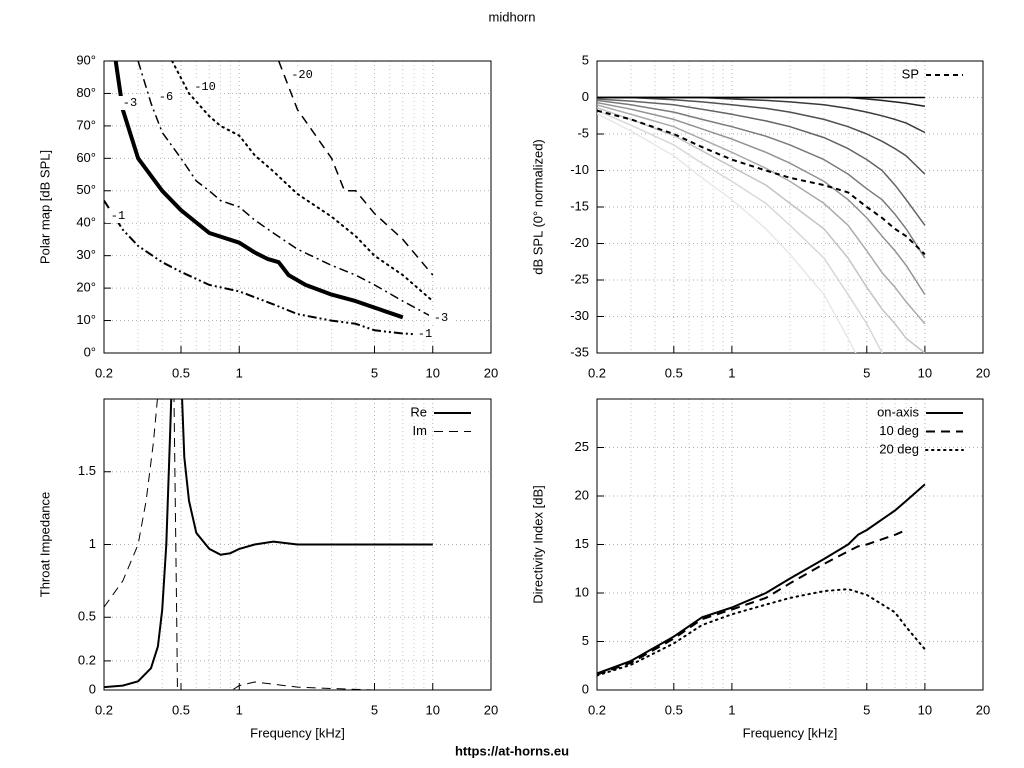 The height and width of the screenshot is (768, 1024). I want to click on contour-label: -20, so click(302, 75).